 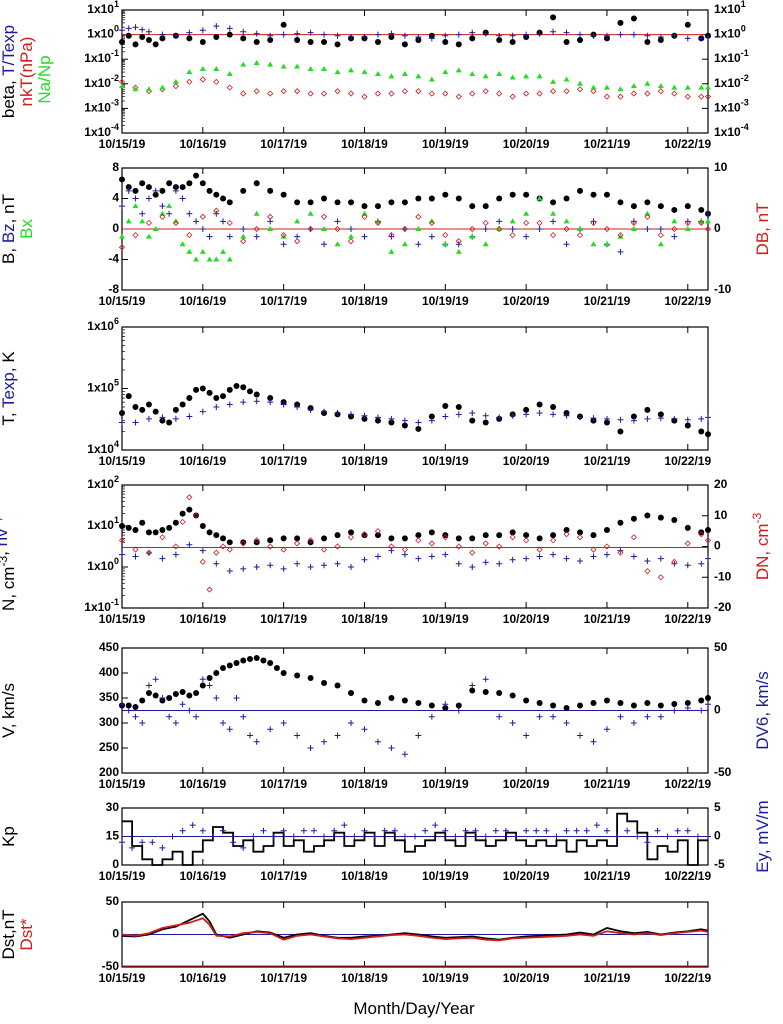 What do you see at coordinates (113, 289) in the screenshot?
I see `p2-left-tick-label: -8` at bounding box center [113, 289].